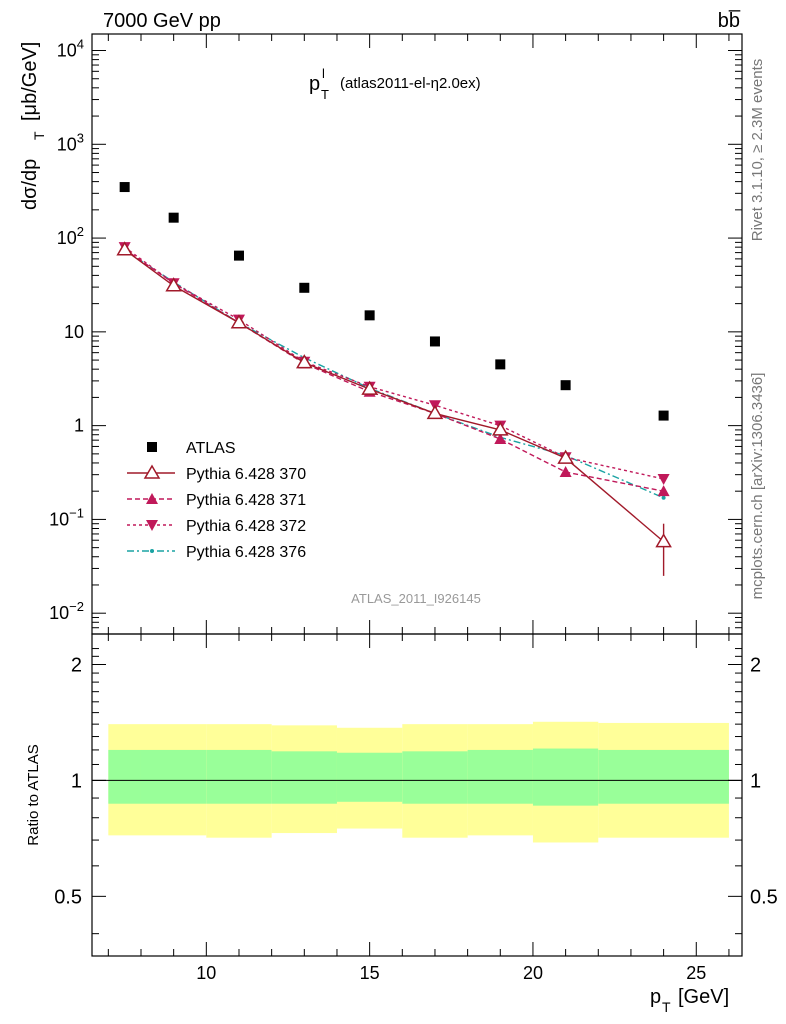 This screenshot has width=786, height=1024. I want to click on y-tick-label: 1, so click(79, 426).